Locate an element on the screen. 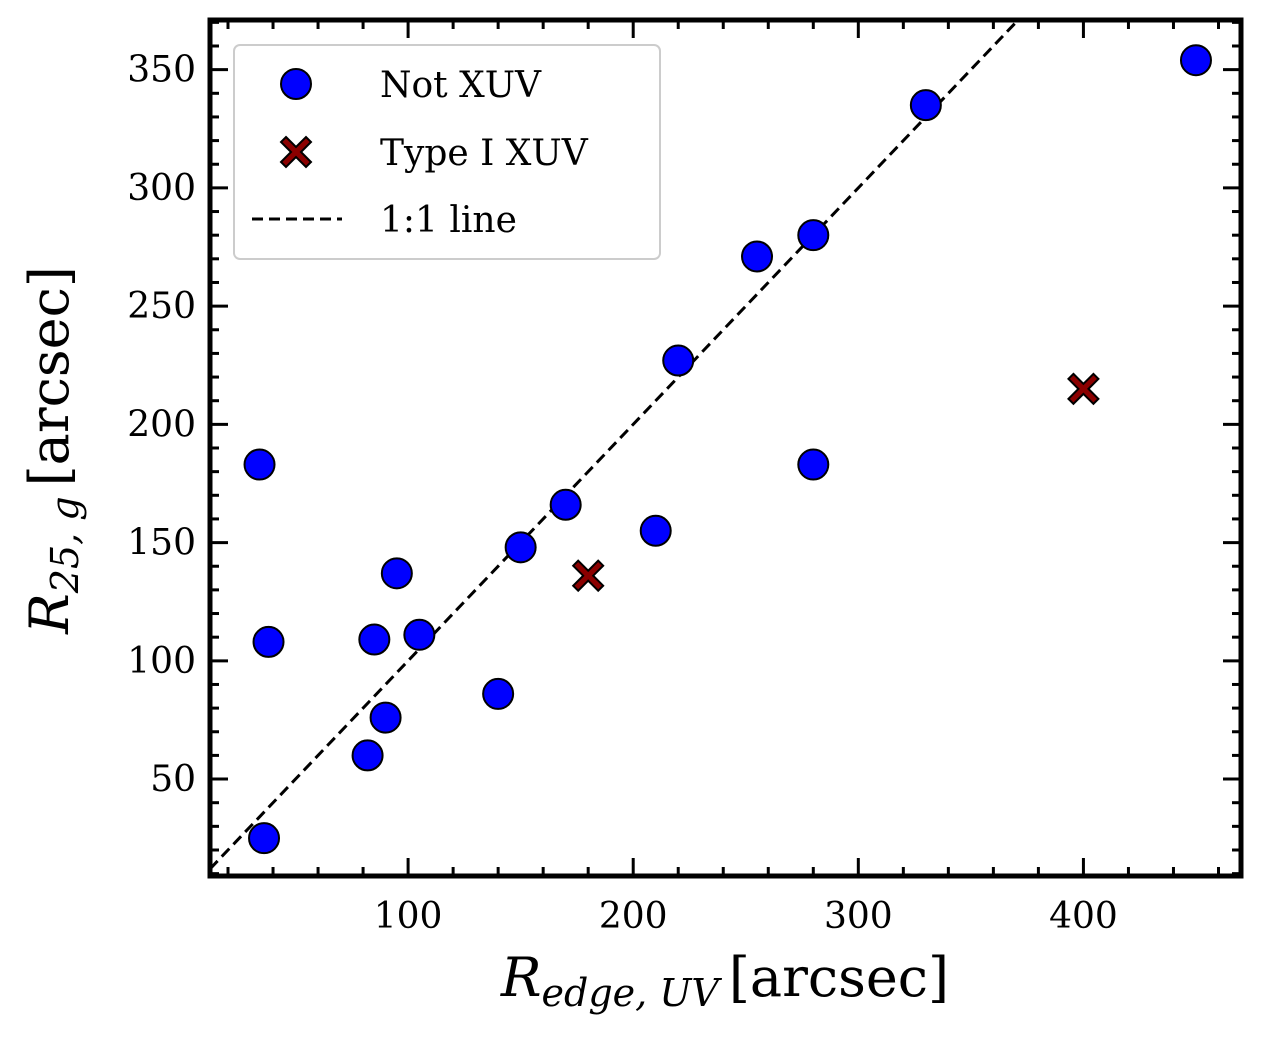 The height and width of the screenshot is (1043, 1262). x-tick-label: 100 is located at coordinates (408, 916).